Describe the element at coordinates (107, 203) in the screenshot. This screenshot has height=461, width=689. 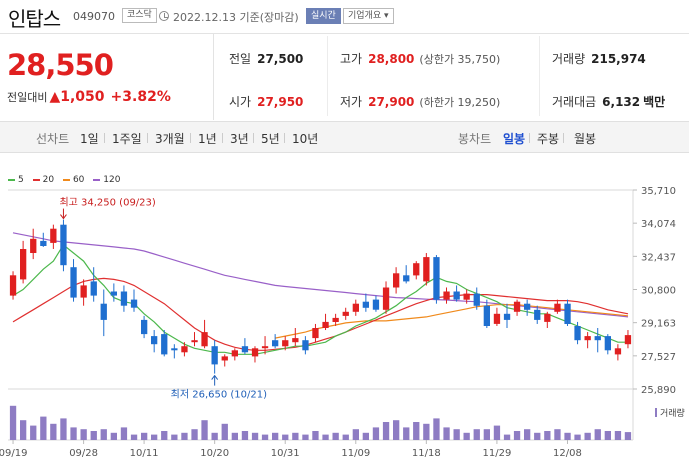
I see `max-annotation: 최고 34,250 (09/23)` at that location.